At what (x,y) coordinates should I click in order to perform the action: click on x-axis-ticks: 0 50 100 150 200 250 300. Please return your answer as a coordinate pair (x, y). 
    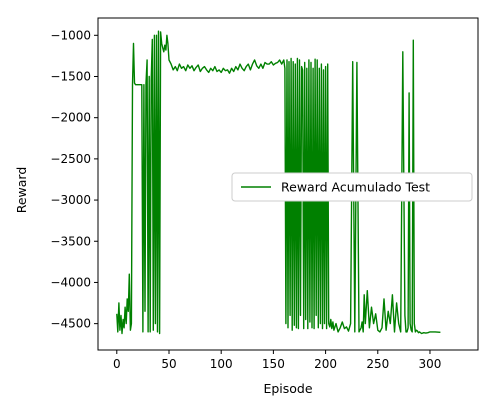
    Looking at the image, I should click on (277, 360).